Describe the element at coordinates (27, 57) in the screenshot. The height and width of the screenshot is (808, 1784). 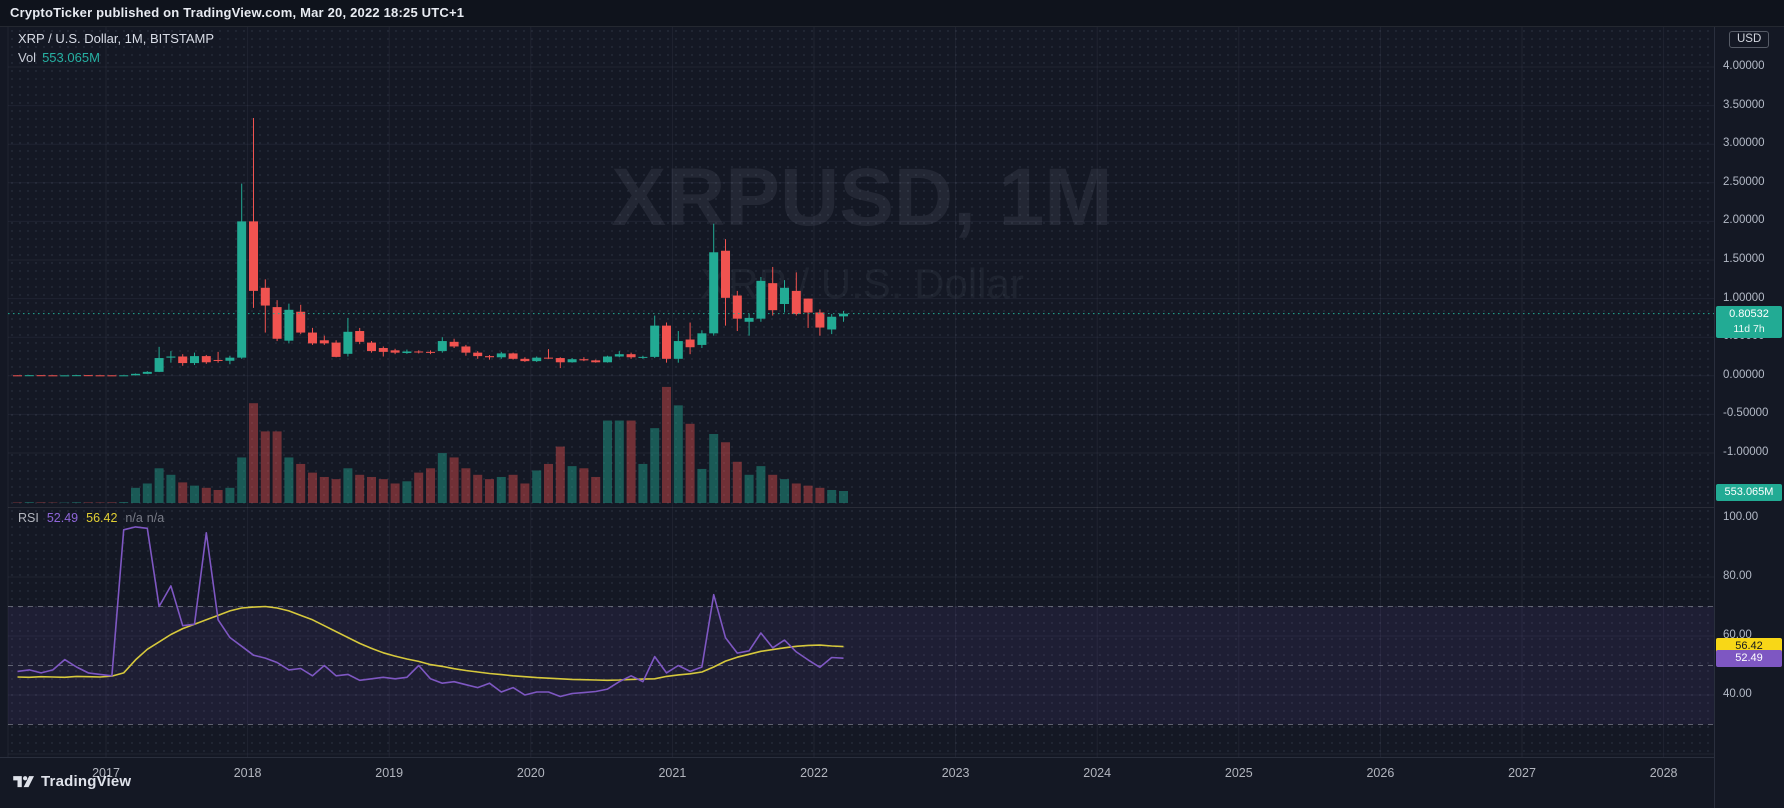
I see `volume-label: Vol` at that location.